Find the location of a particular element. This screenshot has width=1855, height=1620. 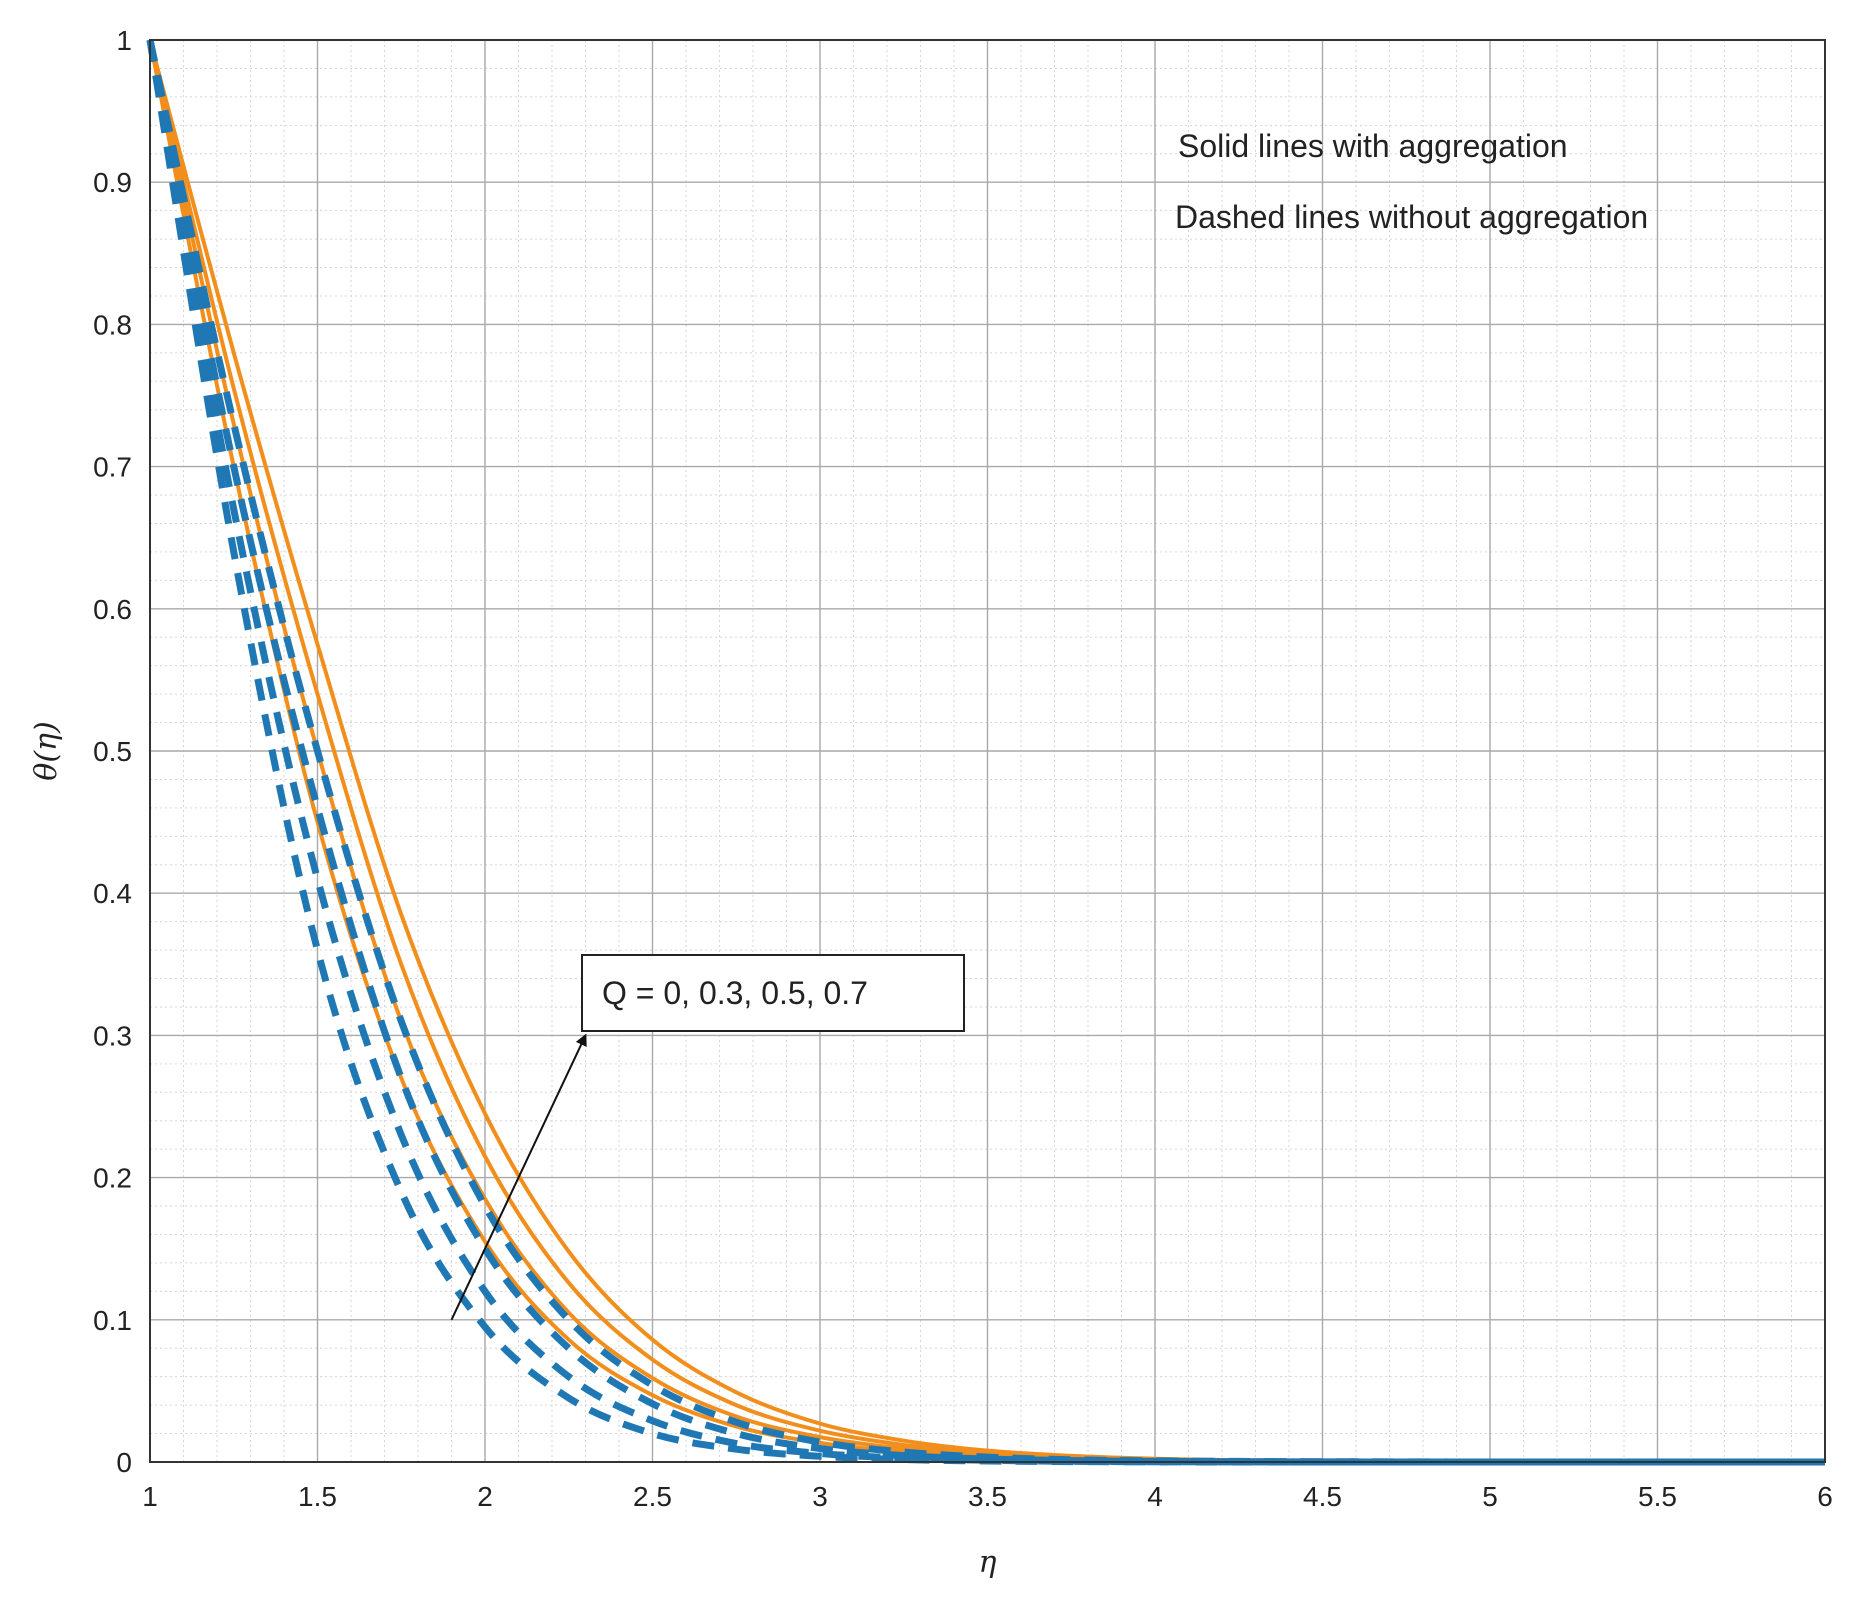

y-tick-label: 0.2 is located at coordinates (112, 1178).